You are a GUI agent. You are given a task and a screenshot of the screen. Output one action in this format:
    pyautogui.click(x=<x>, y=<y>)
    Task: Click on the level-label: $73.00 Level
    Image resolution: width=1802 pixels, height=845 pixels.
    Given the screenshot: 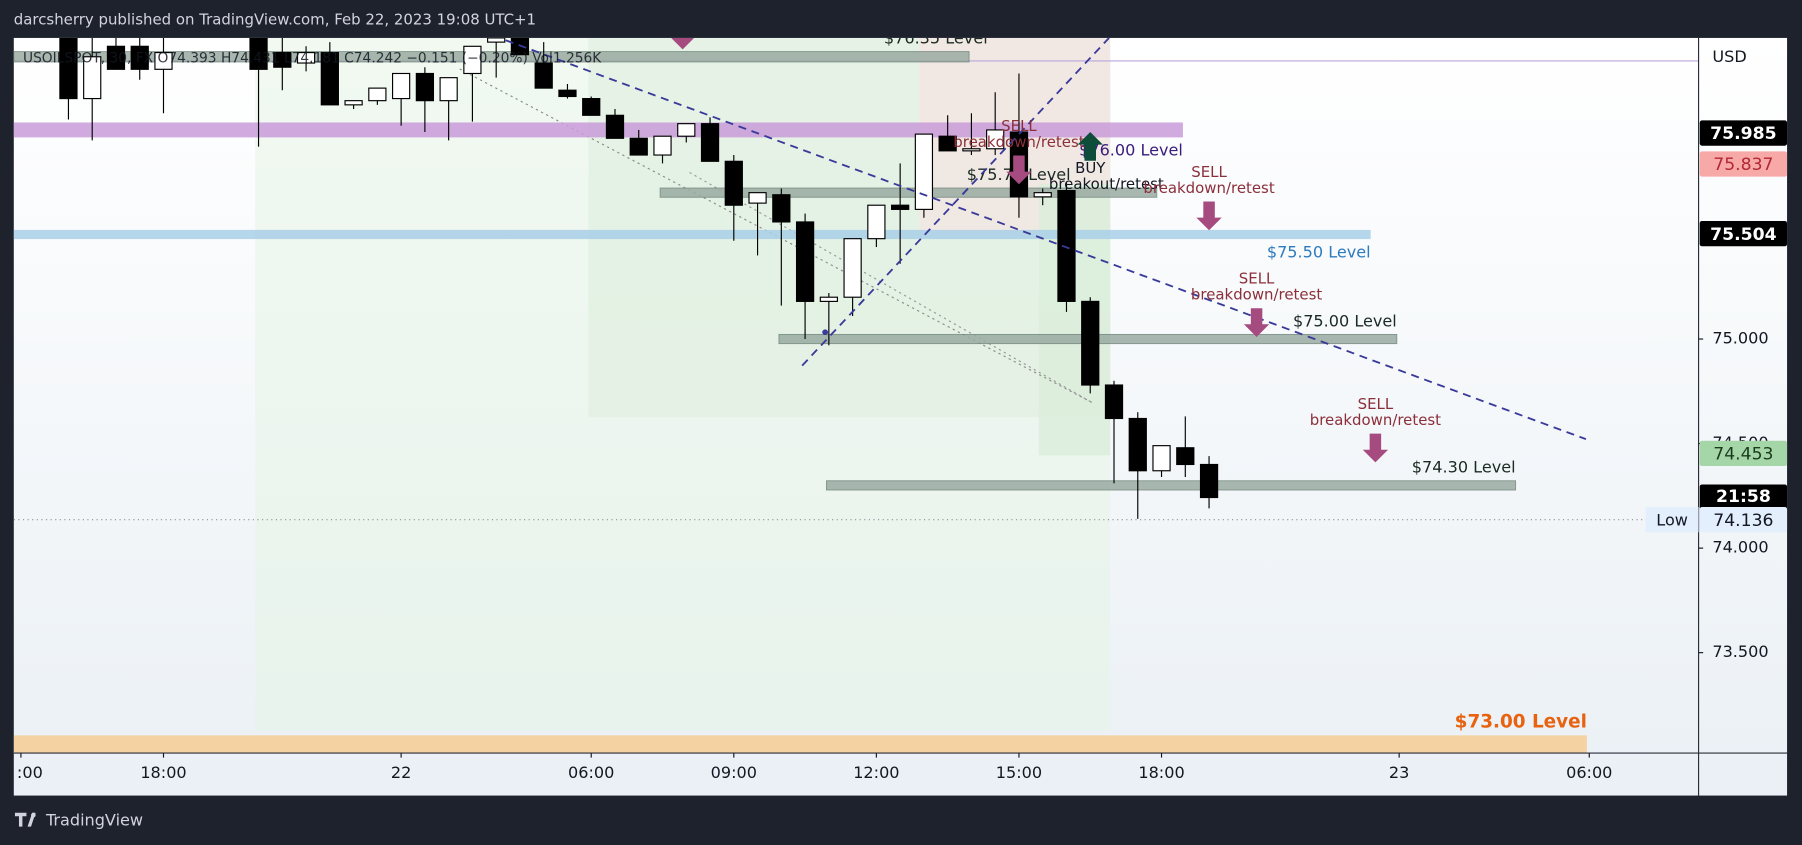 What is the action you would take?
    pyautogui.click(x=1521, y=722)
    